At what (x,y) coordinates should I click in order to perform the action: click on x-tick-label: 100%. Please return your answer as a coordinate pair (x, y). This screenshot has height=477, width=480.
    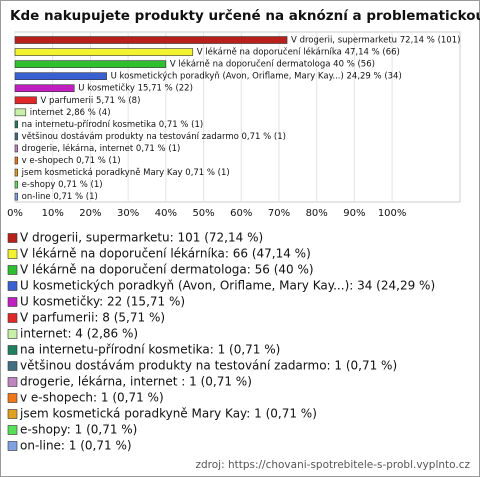
    Looking at the image, I should click on (392, 213).